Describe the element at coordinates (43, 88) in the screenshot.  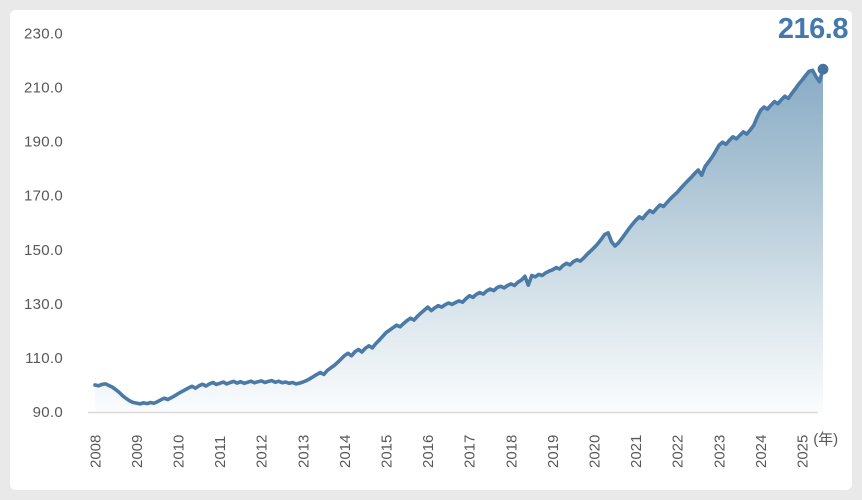
I see `y-axis-tick-label: 210.0` at that location.